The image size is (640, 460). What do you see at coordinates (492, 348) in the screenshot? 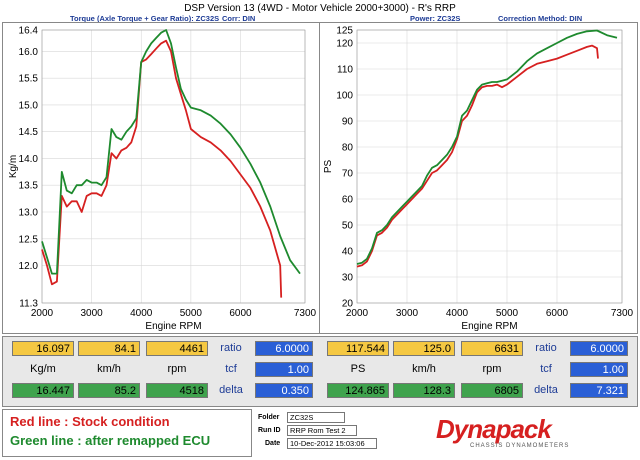
I see `right-max-value: 6631` at bounding box center [492, 348].